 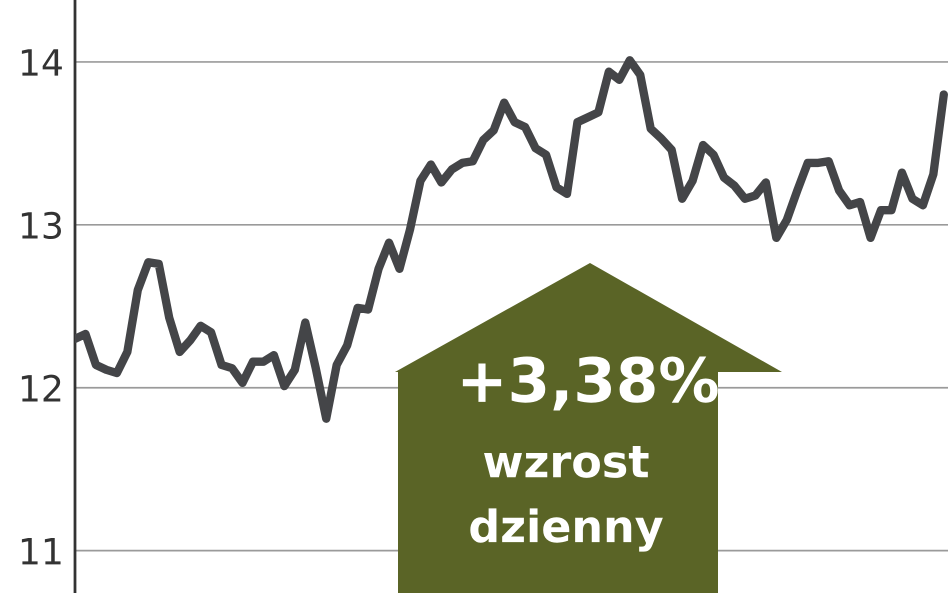 I want to click on y-tick-label: 13, so click(x=41, y=226).